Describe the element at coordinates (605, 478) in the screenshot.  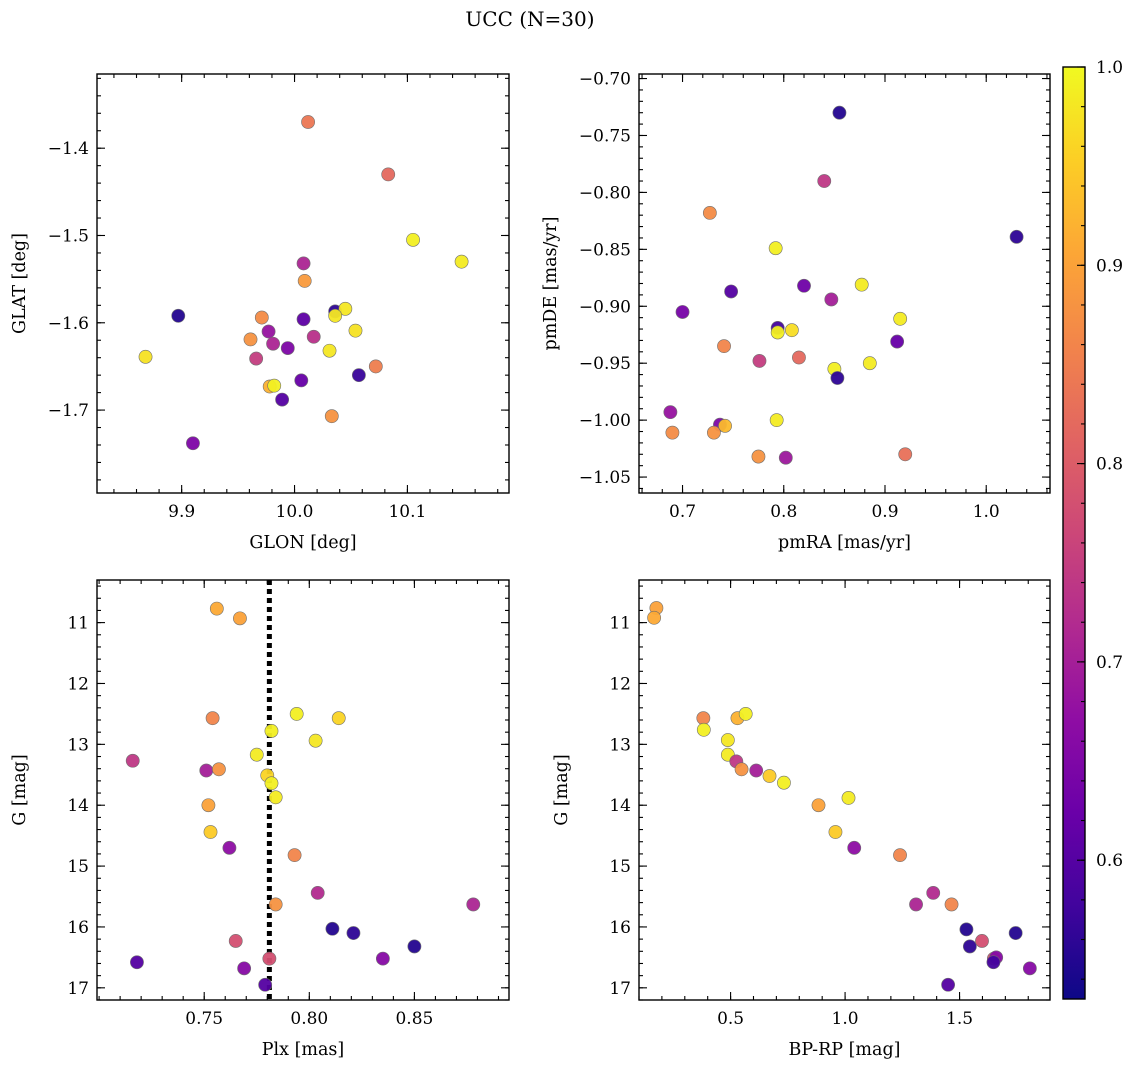
I see `y-tick-label: −1.05` at that location.